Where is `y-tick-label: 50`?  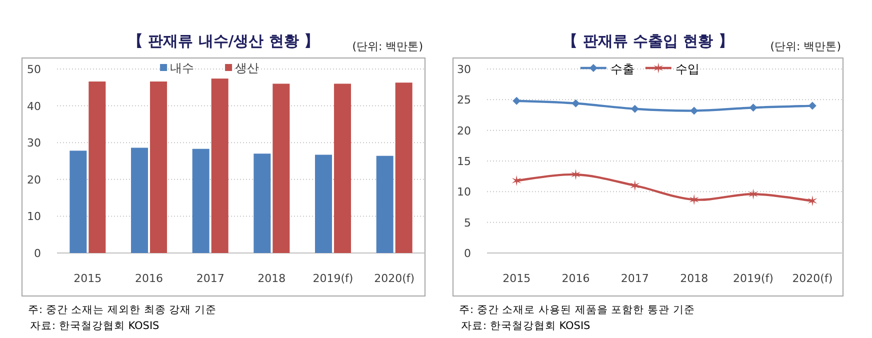
y-tick-label: 50 is located at coordinates (34, 69).